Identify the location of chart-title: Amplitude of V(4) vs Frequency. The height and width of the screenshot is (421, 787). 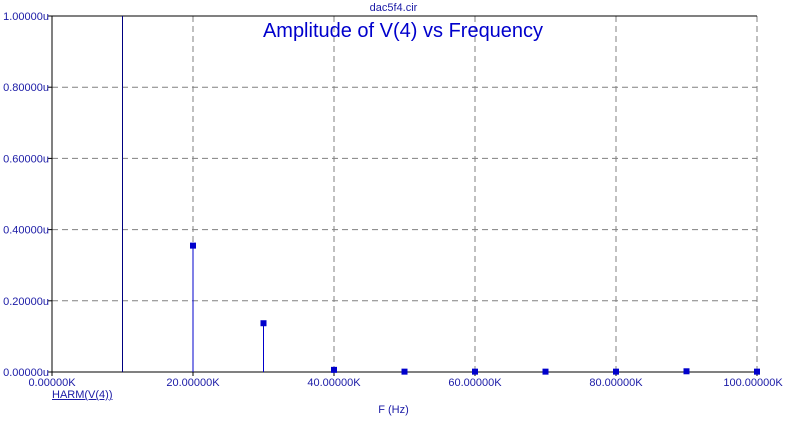
(403, 31).